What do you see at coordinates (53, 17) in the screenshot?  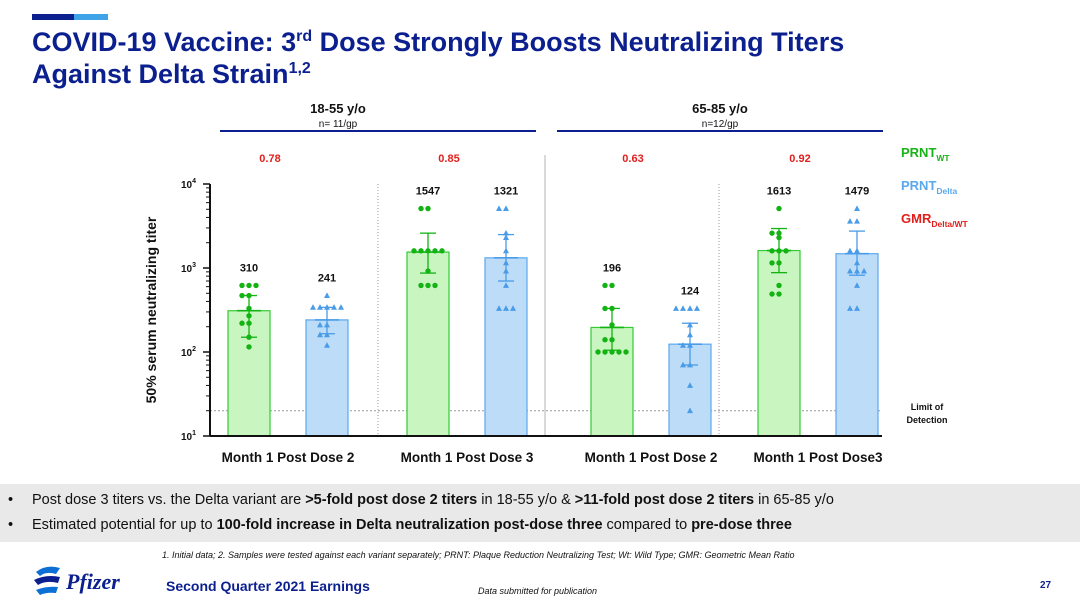 I see `title-accent-bar-dark` at bounding box center [53, 17].